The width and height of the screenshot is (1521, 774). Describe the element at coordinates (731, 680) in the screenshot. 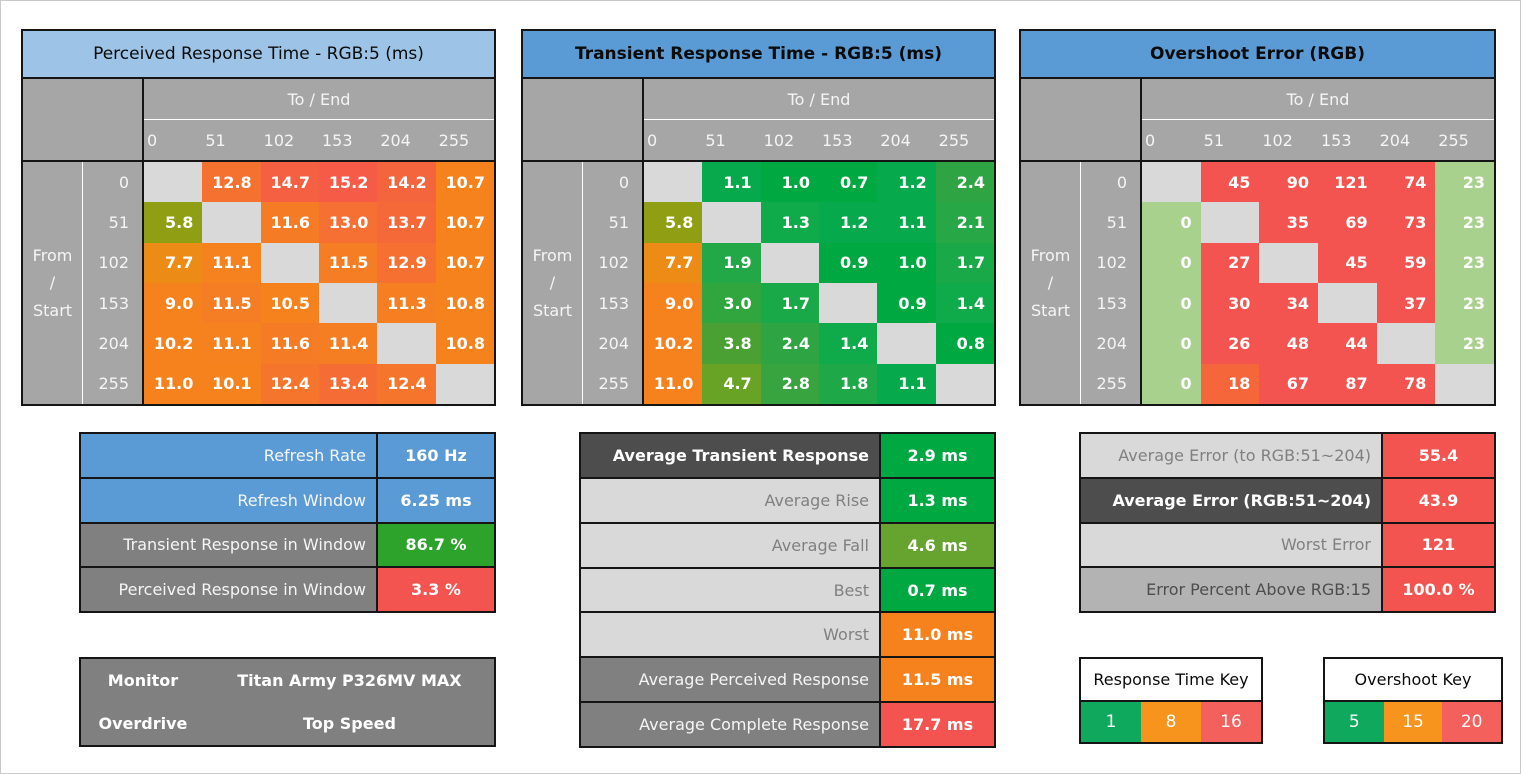

I see `summary-label: Average Perceived Response` at that location.